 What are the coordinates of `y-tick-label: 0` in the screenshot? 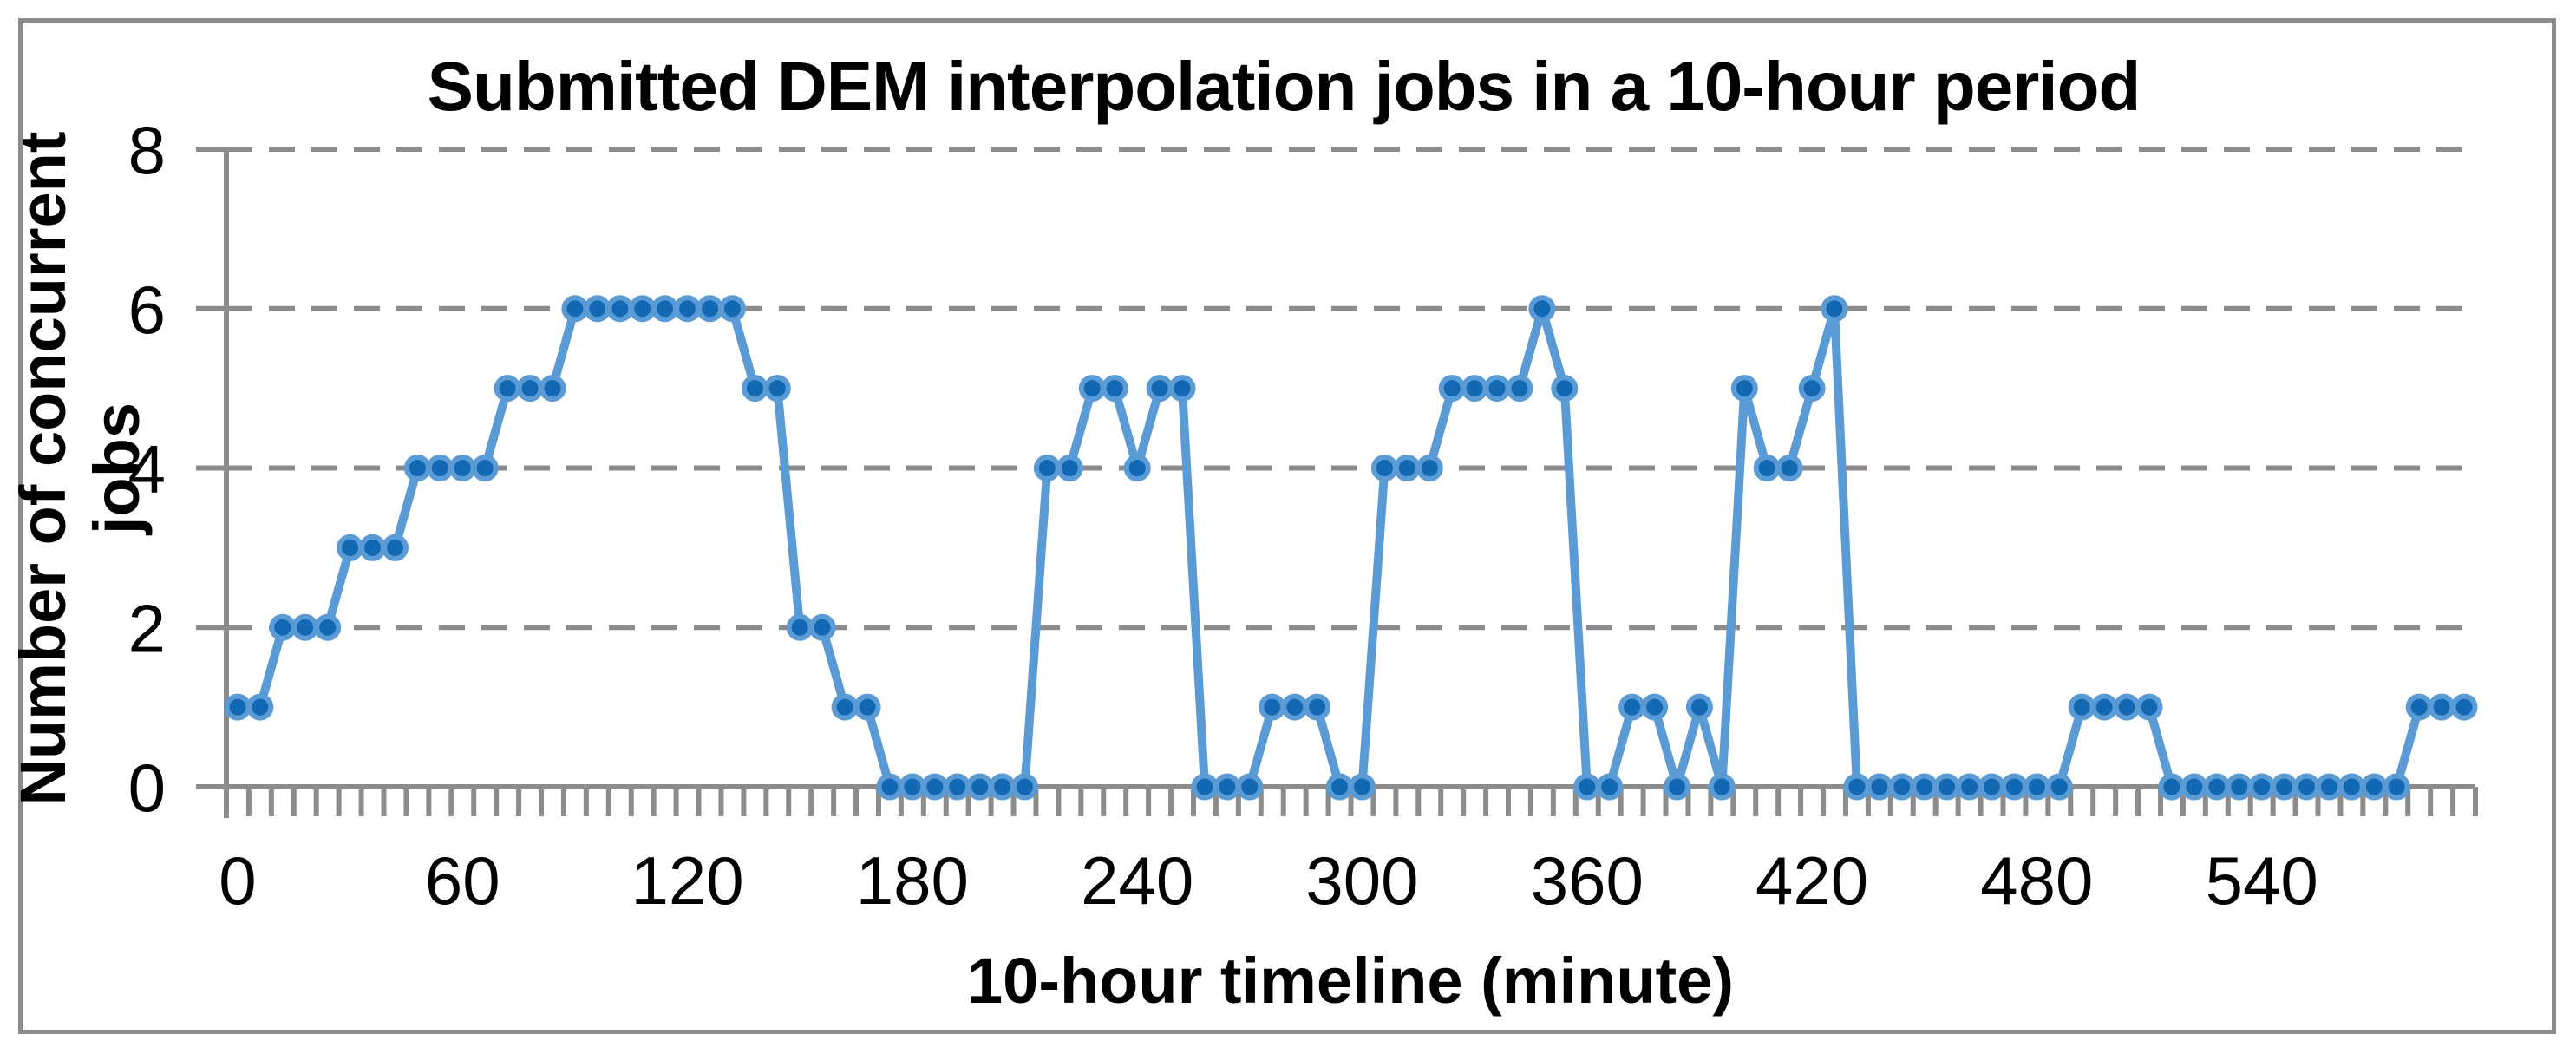 It's located at (147, 788).